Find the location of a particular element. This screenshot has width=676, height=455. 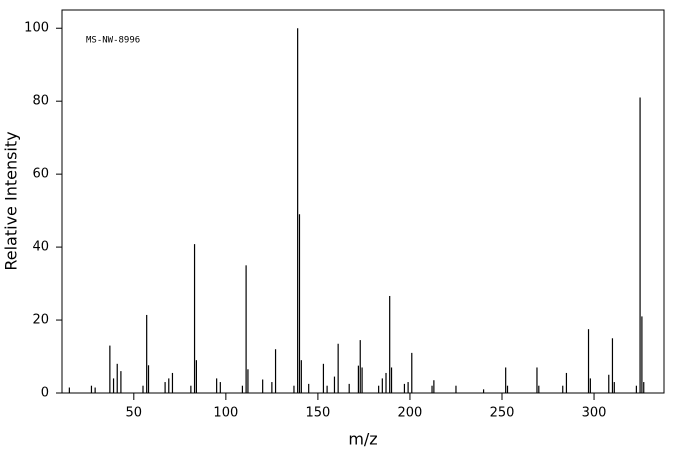

annotation: MS-NW-8996 is located at coordinates (113, 41).